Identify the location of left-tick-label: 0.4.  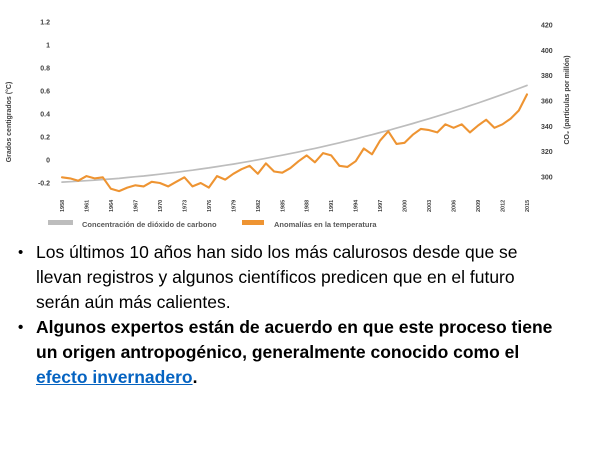
(45, 115).